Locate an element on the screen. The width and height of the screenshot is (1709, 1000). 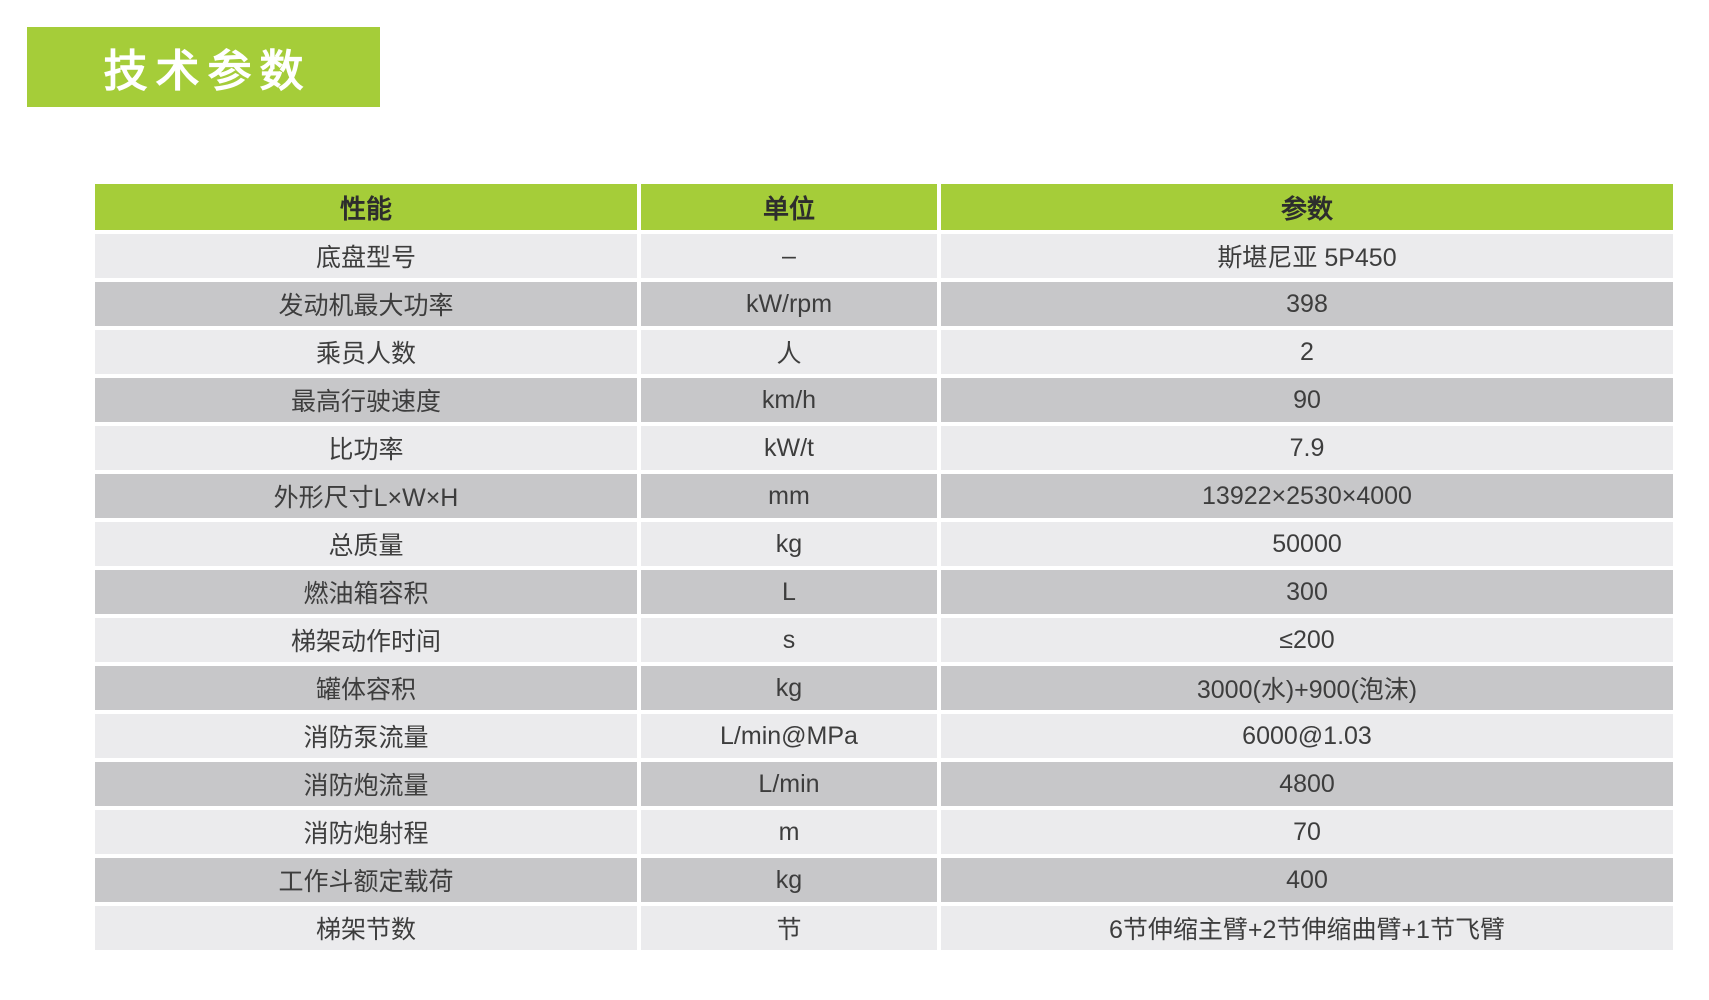
unit-cell: kW/t is located at coordinates (789, 448).